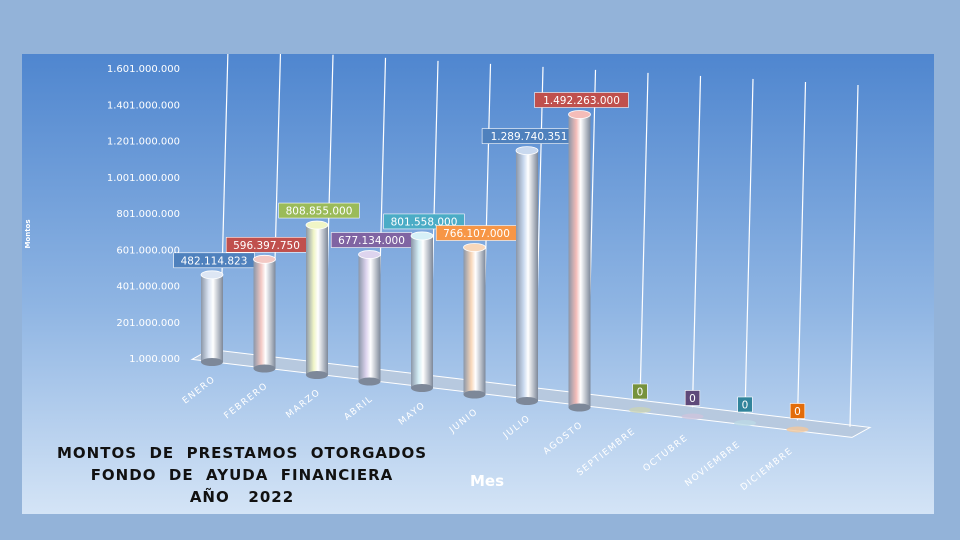 The height and width of the screenshot is (540, 960). I want to click on y-tick-label: 1.601.000.000, so click(143, 69).